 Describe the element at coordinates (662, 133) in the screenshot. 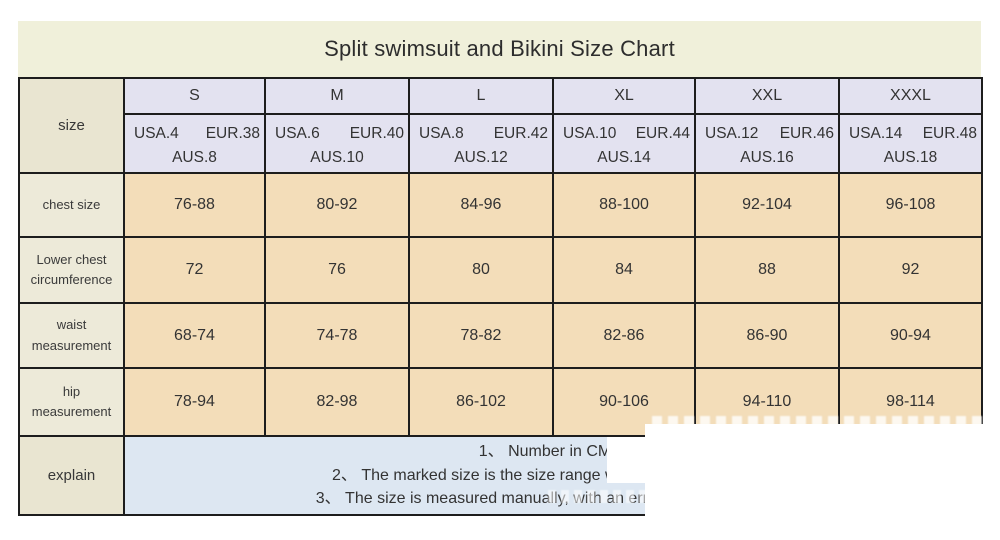

I see `eur-size-xl: EUR.44` at that location.